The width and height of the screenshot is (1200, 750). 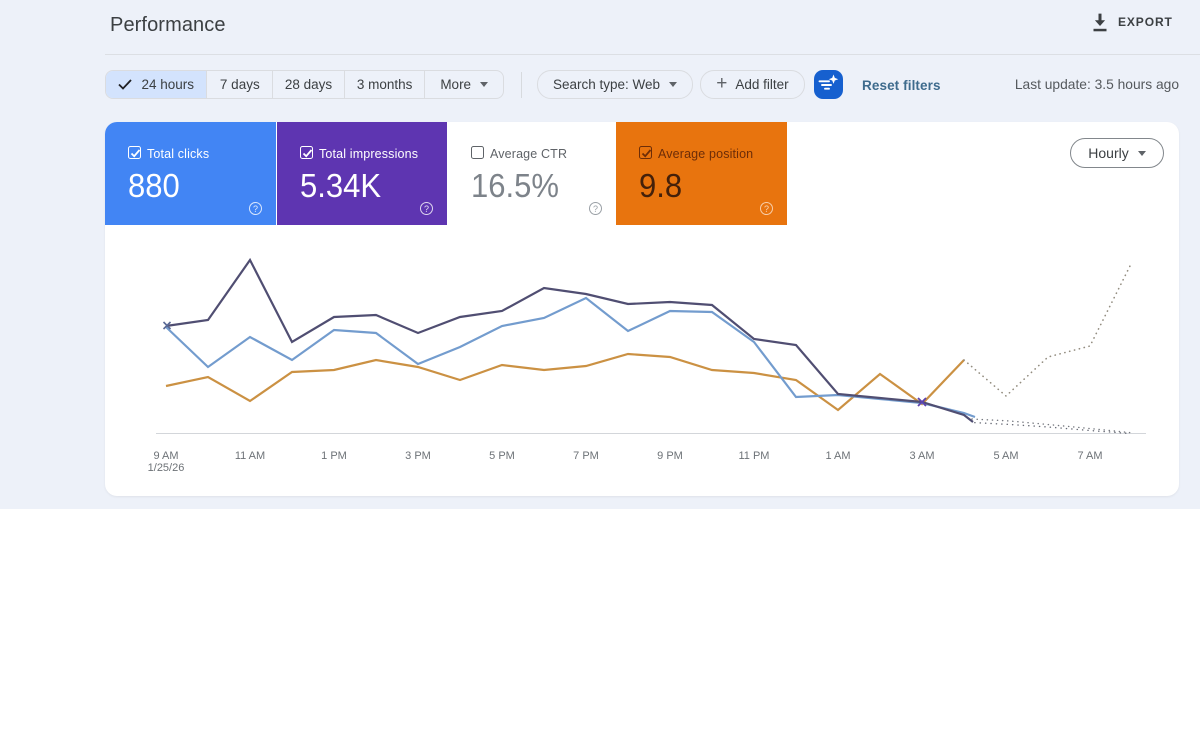 What do you see at coordinates (1089, 456) in the screenshot?
I see `svg-text: 7 AM` at bounding box center [1089, 456].